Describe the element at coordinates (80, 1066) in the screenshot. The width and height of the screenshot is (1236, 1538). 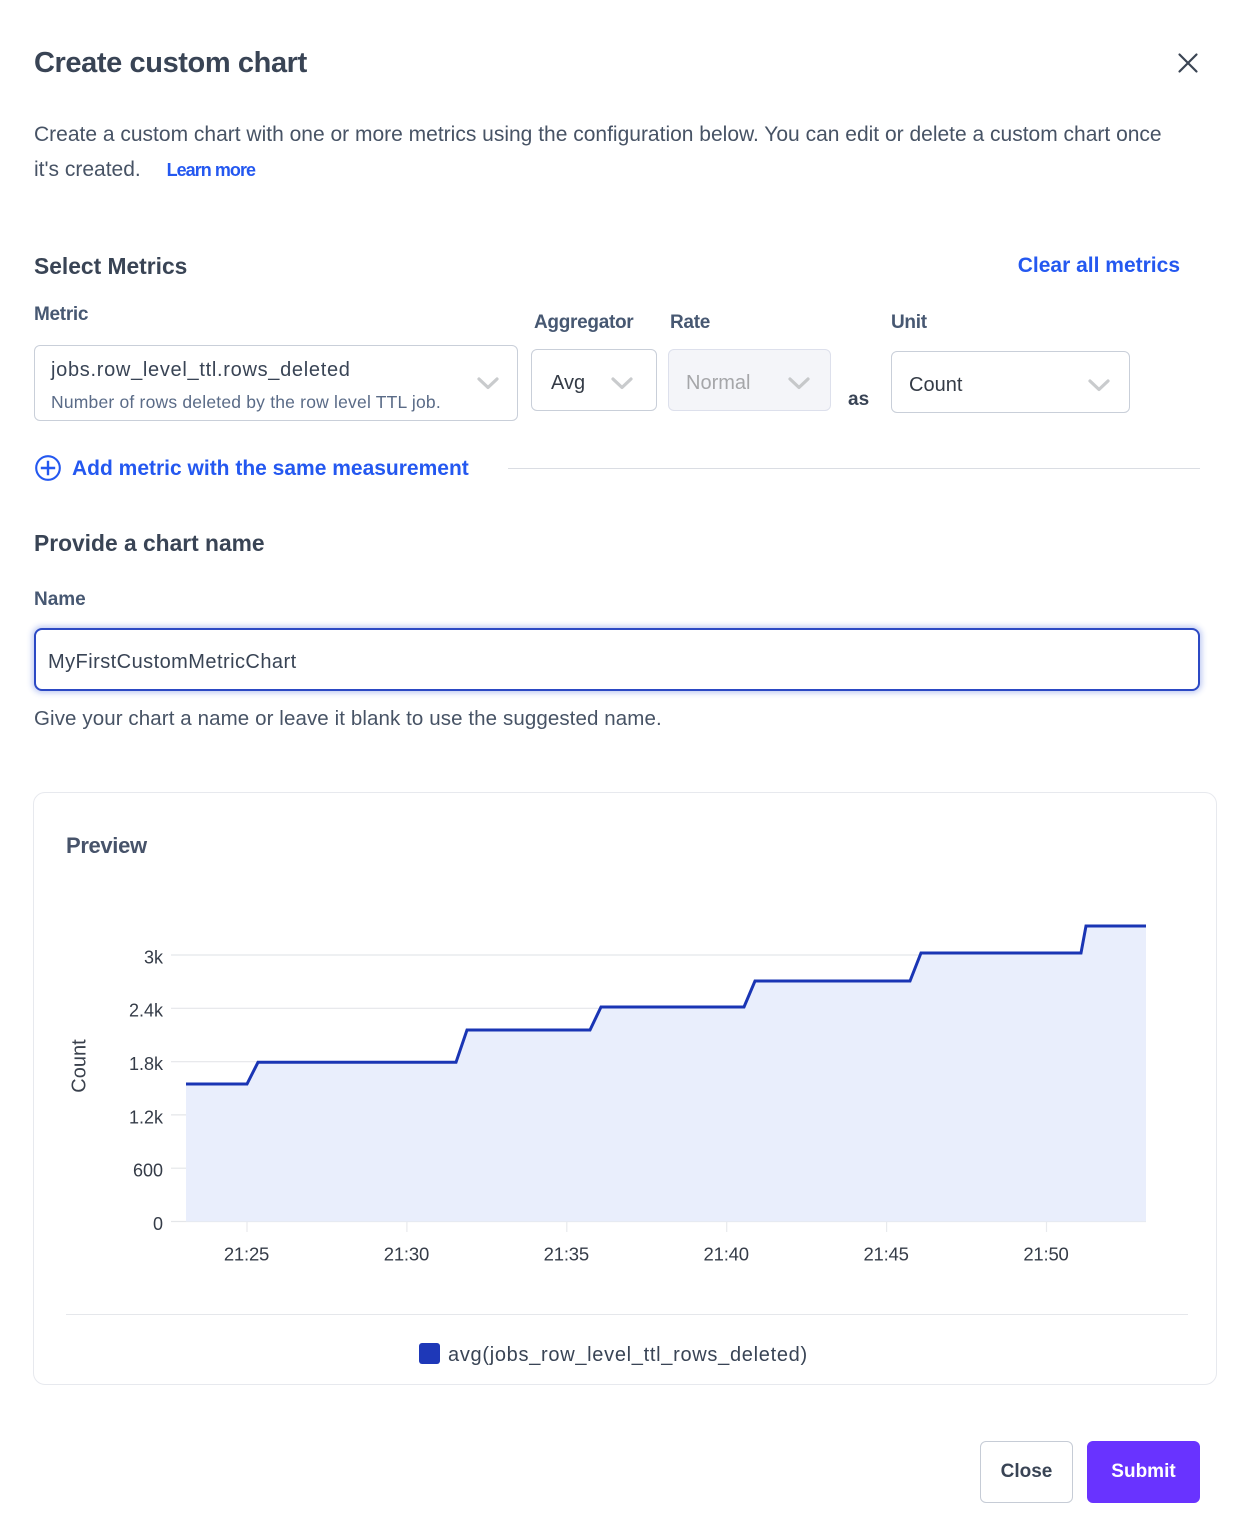
I see `svg-text: Count` at that location.